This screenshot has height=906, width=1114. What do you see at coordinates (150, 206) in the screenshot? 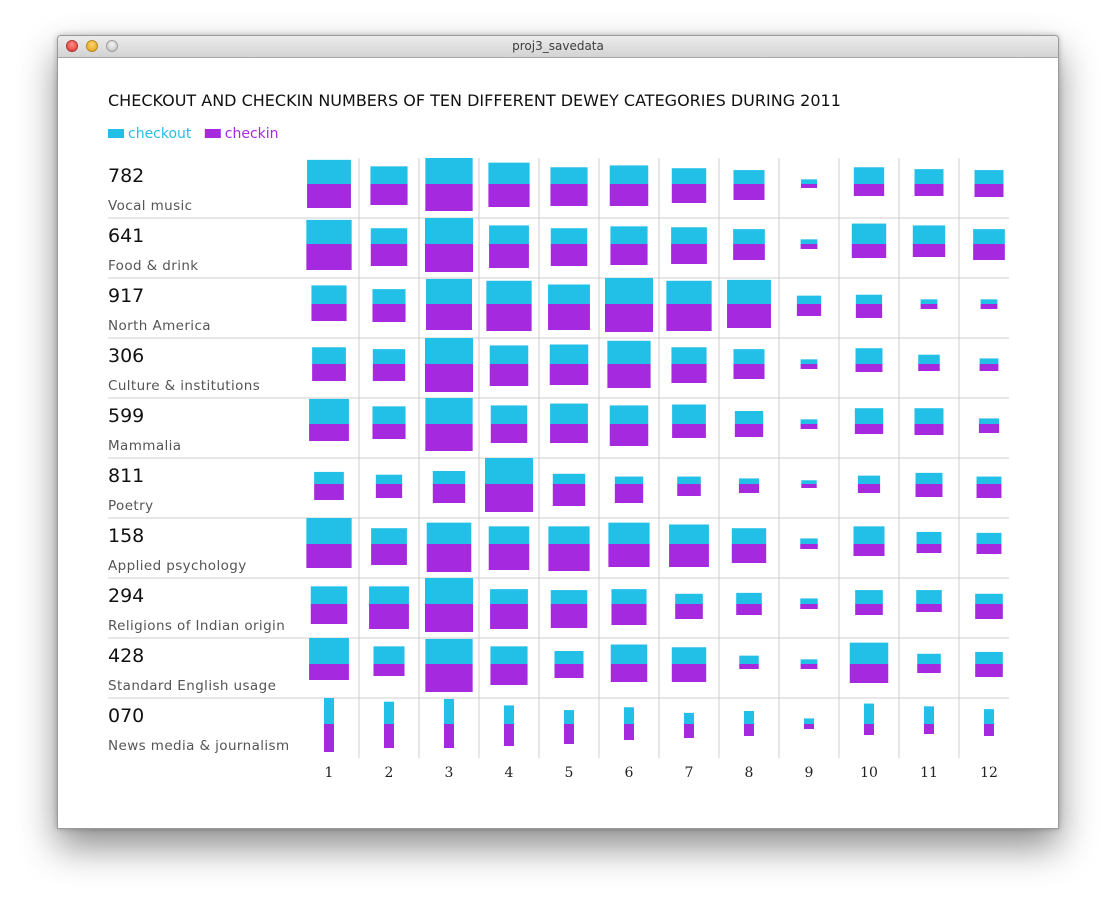
I see `category-name: Vocal music` at bounding box center [150, 206].